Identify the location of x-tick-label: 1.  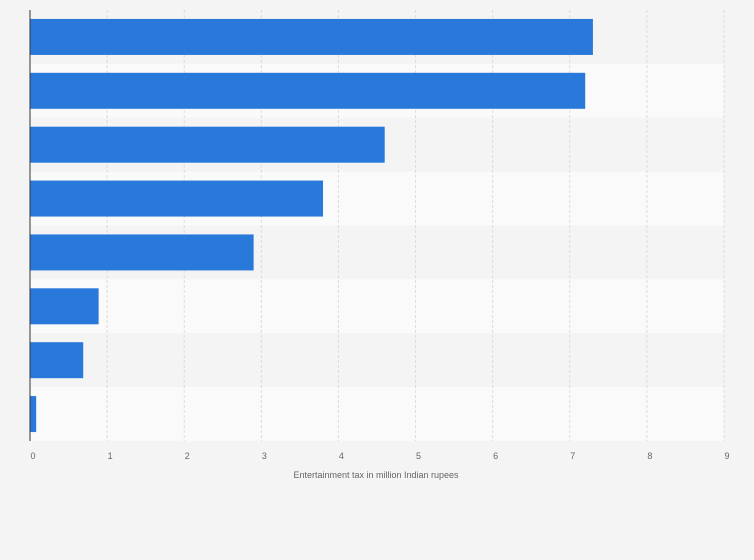
(110, 456).